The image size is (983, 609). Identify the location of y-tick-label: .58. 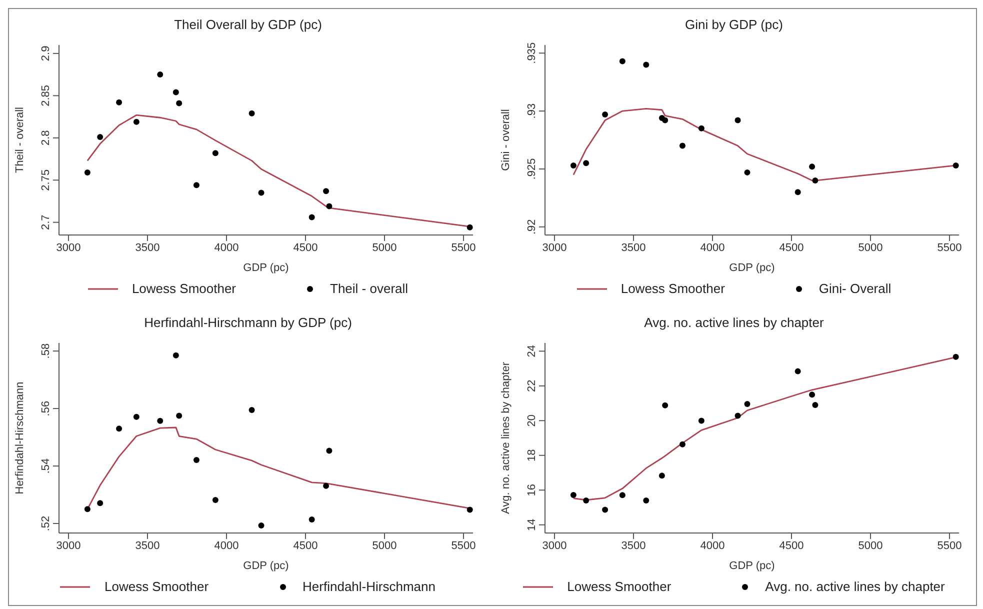
(46, 351).